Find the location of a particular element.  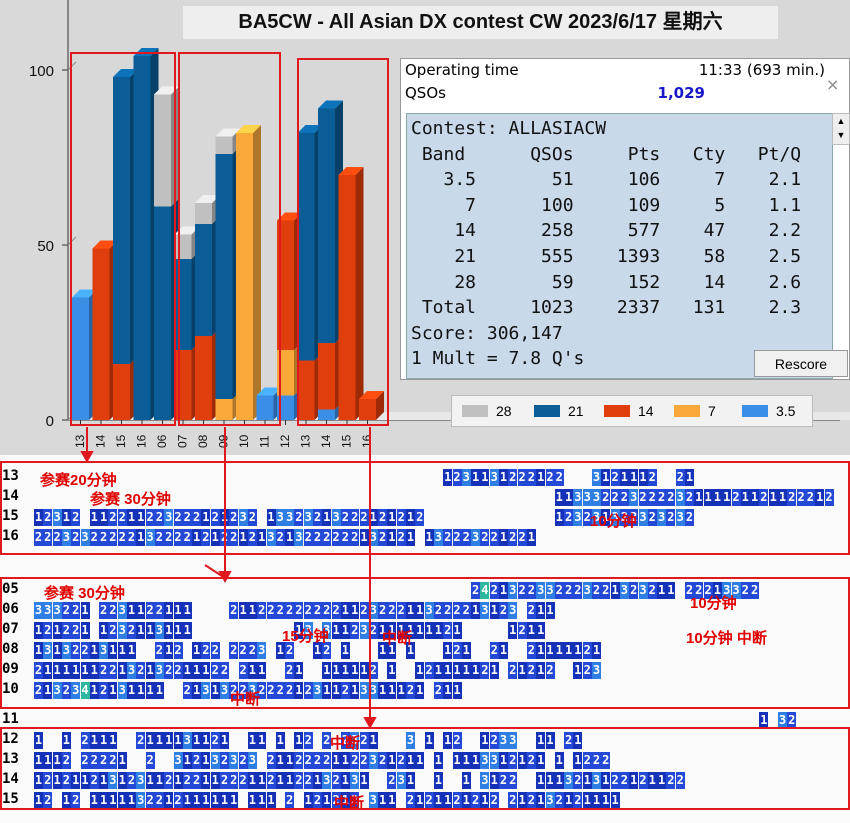

qsos-value: 1,029 is located at coordinates (681, 93).